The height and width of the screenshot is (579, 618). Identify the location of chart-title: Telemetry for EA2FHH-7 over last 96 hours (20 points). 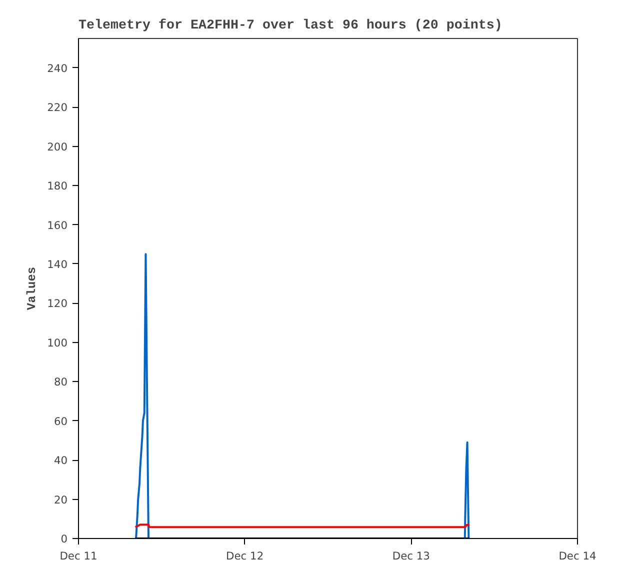
(290, 26).